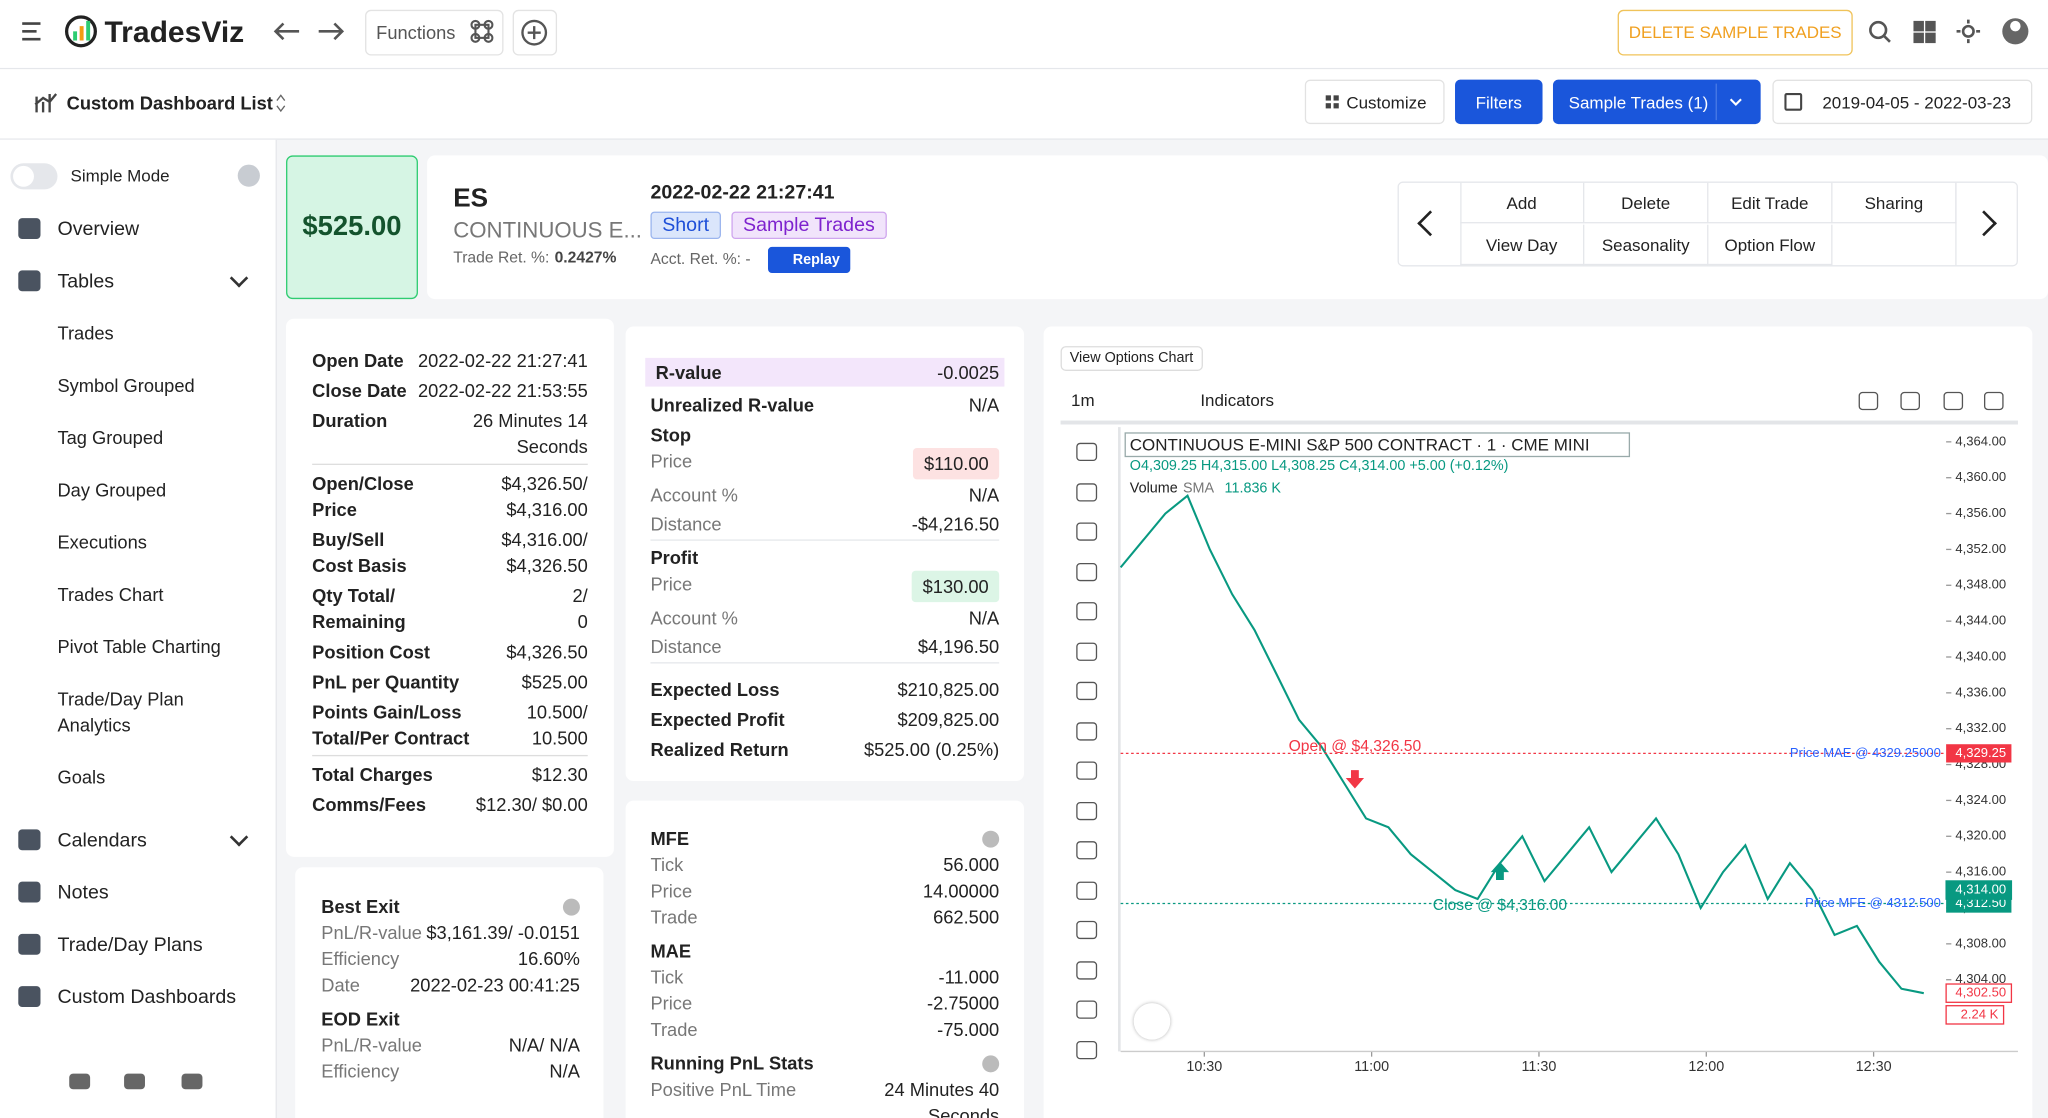 The image size is (2048, 1118). What do you see at coordinates (1646, 245) in the screenshot?
I see `action-button: Seasonality` at bounding box center [1646, 245].